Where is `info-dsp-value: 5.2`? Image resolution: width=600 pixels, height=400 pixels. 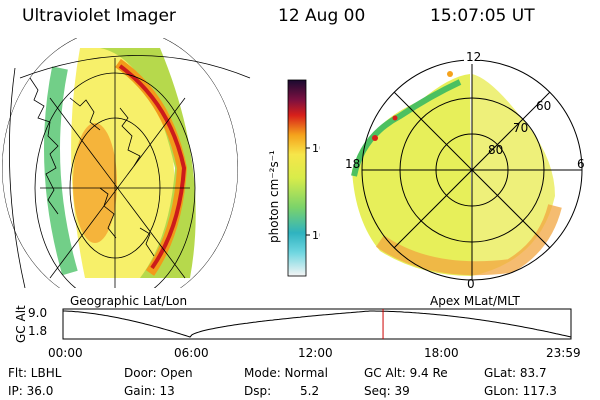
info-dsp-value: 5.2 is located at coordinates (310, 391).